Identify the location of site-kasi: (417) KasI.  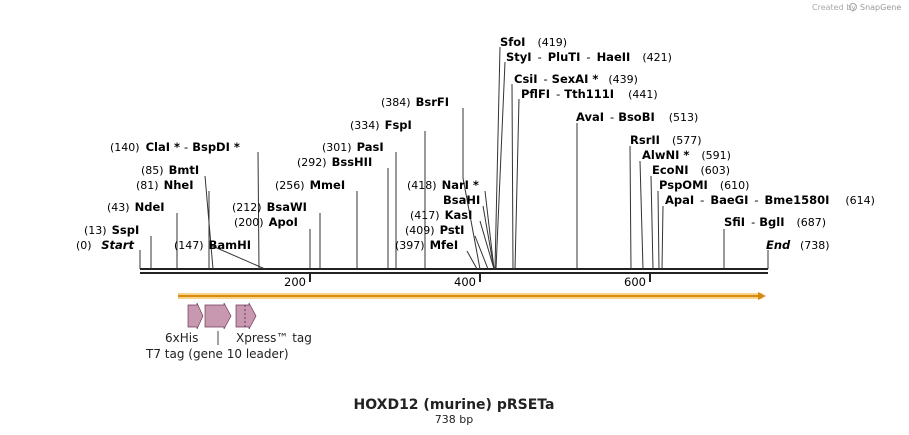
(441, 215).